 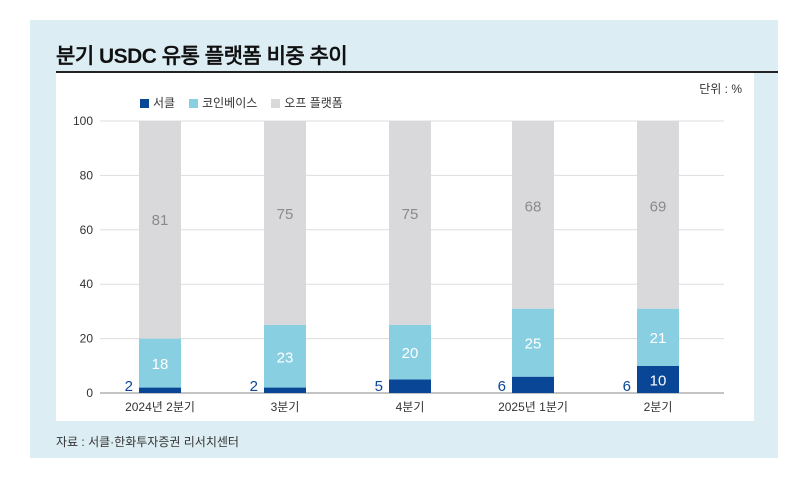 What do you see at coordinates (379, 386) in the screenshot?
I see `data-label-circle: 5` at bounding box center [379, 386].